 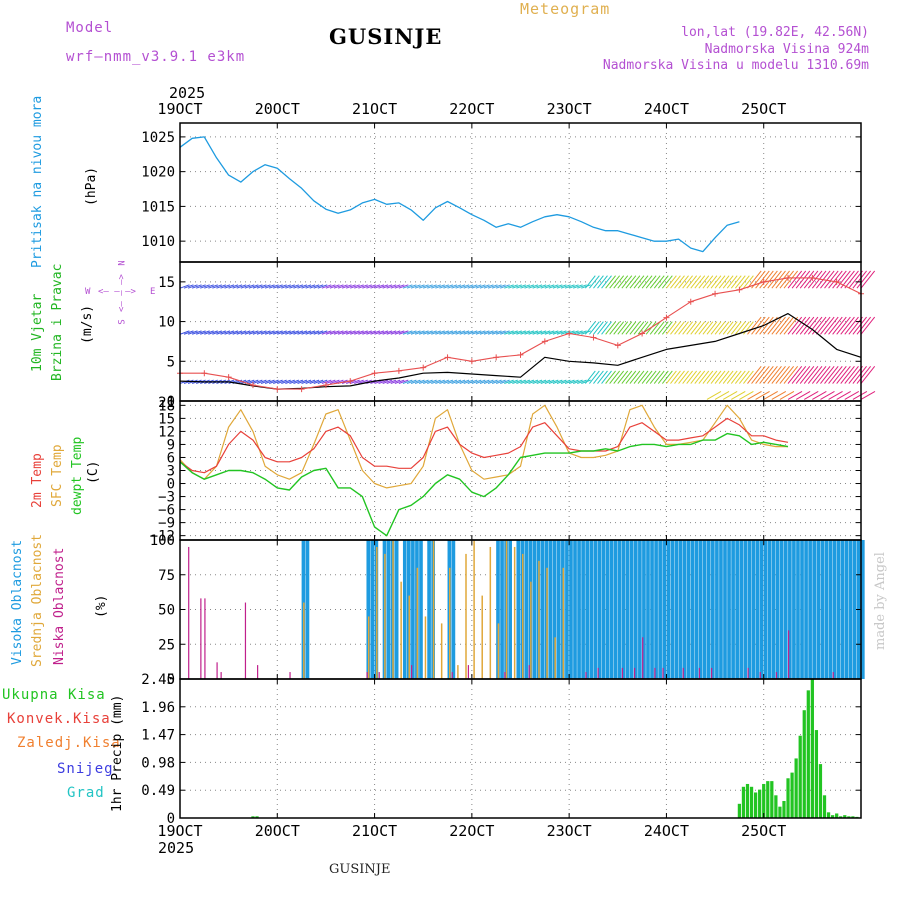 What do you see at coordinates (484, 445) in the screenshot?
I see `t2m-line` at bounding box center [484, 445].